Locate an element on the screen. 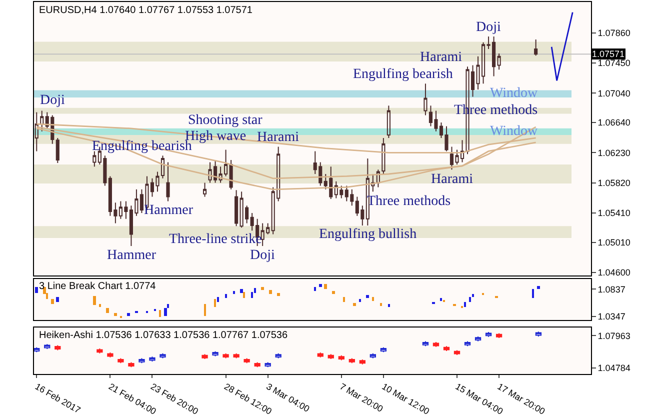 This screenshot has width=649, height=418. y-tick-label: 1.07860 is located at coordinates (614, 33).